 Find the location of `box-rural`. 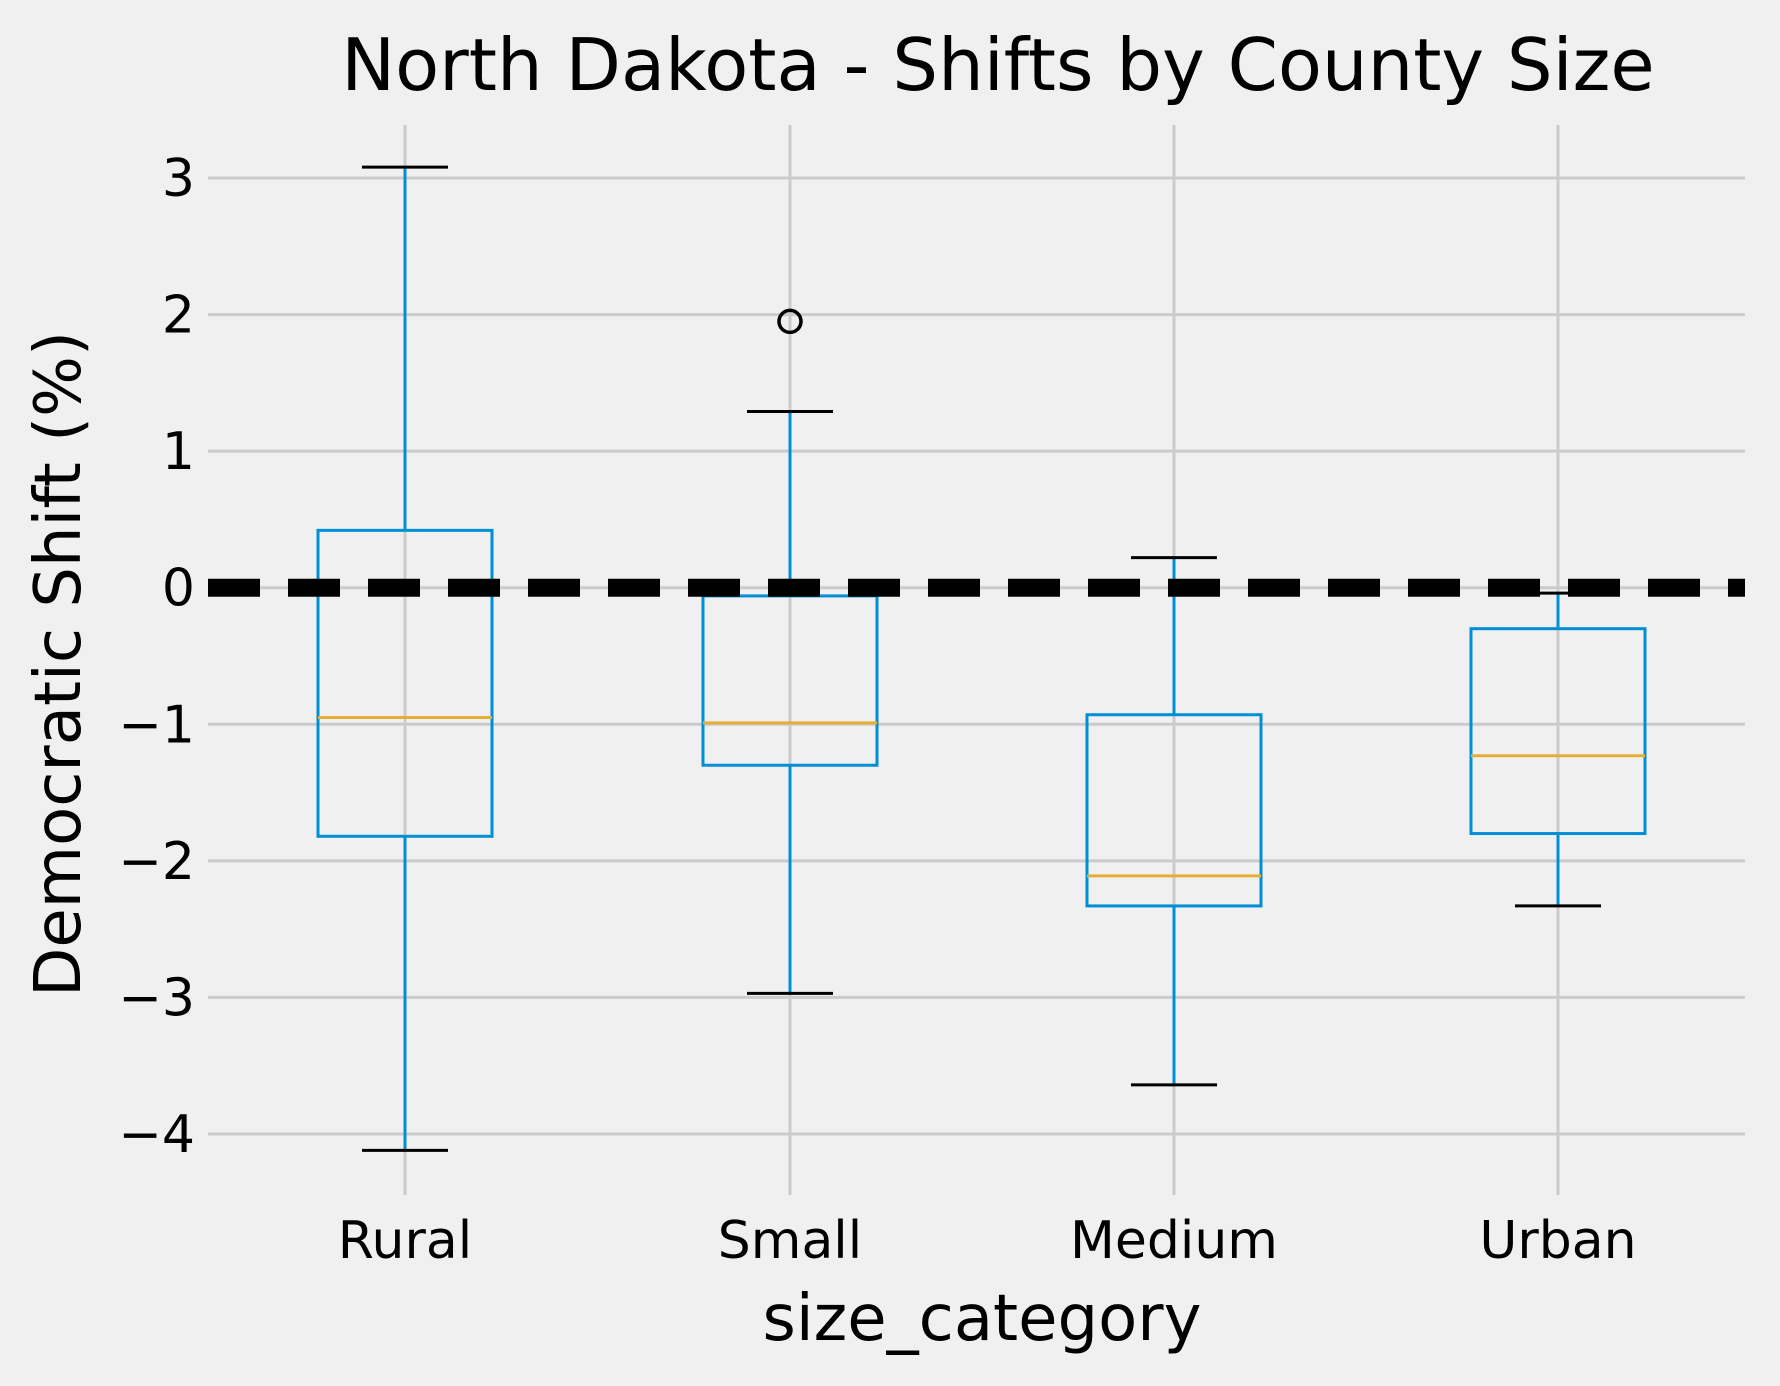

box-rural is located at coordinates (405, 658).